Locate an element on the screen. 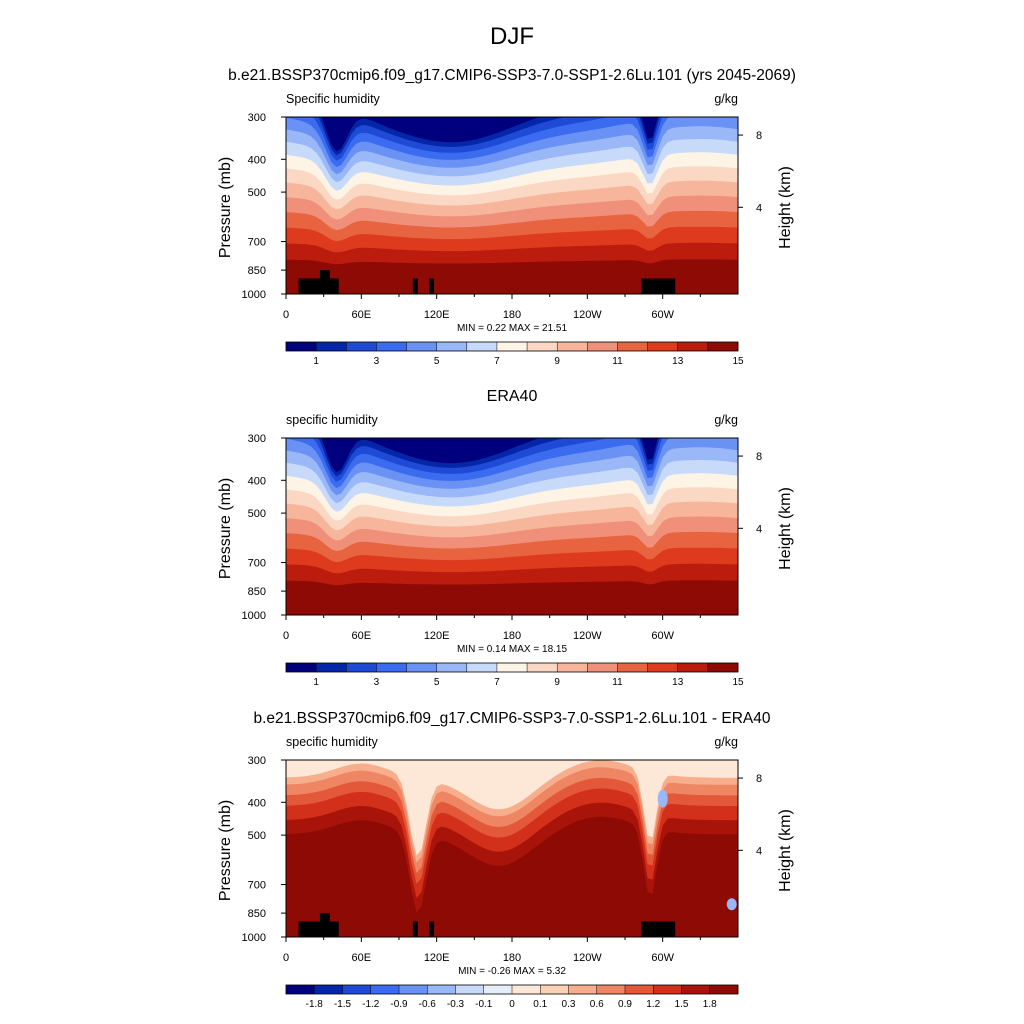 The height and width of the screenshot is (1024, 1024). colorbar-label: -1.5 is located at coordinates (343, 1004).